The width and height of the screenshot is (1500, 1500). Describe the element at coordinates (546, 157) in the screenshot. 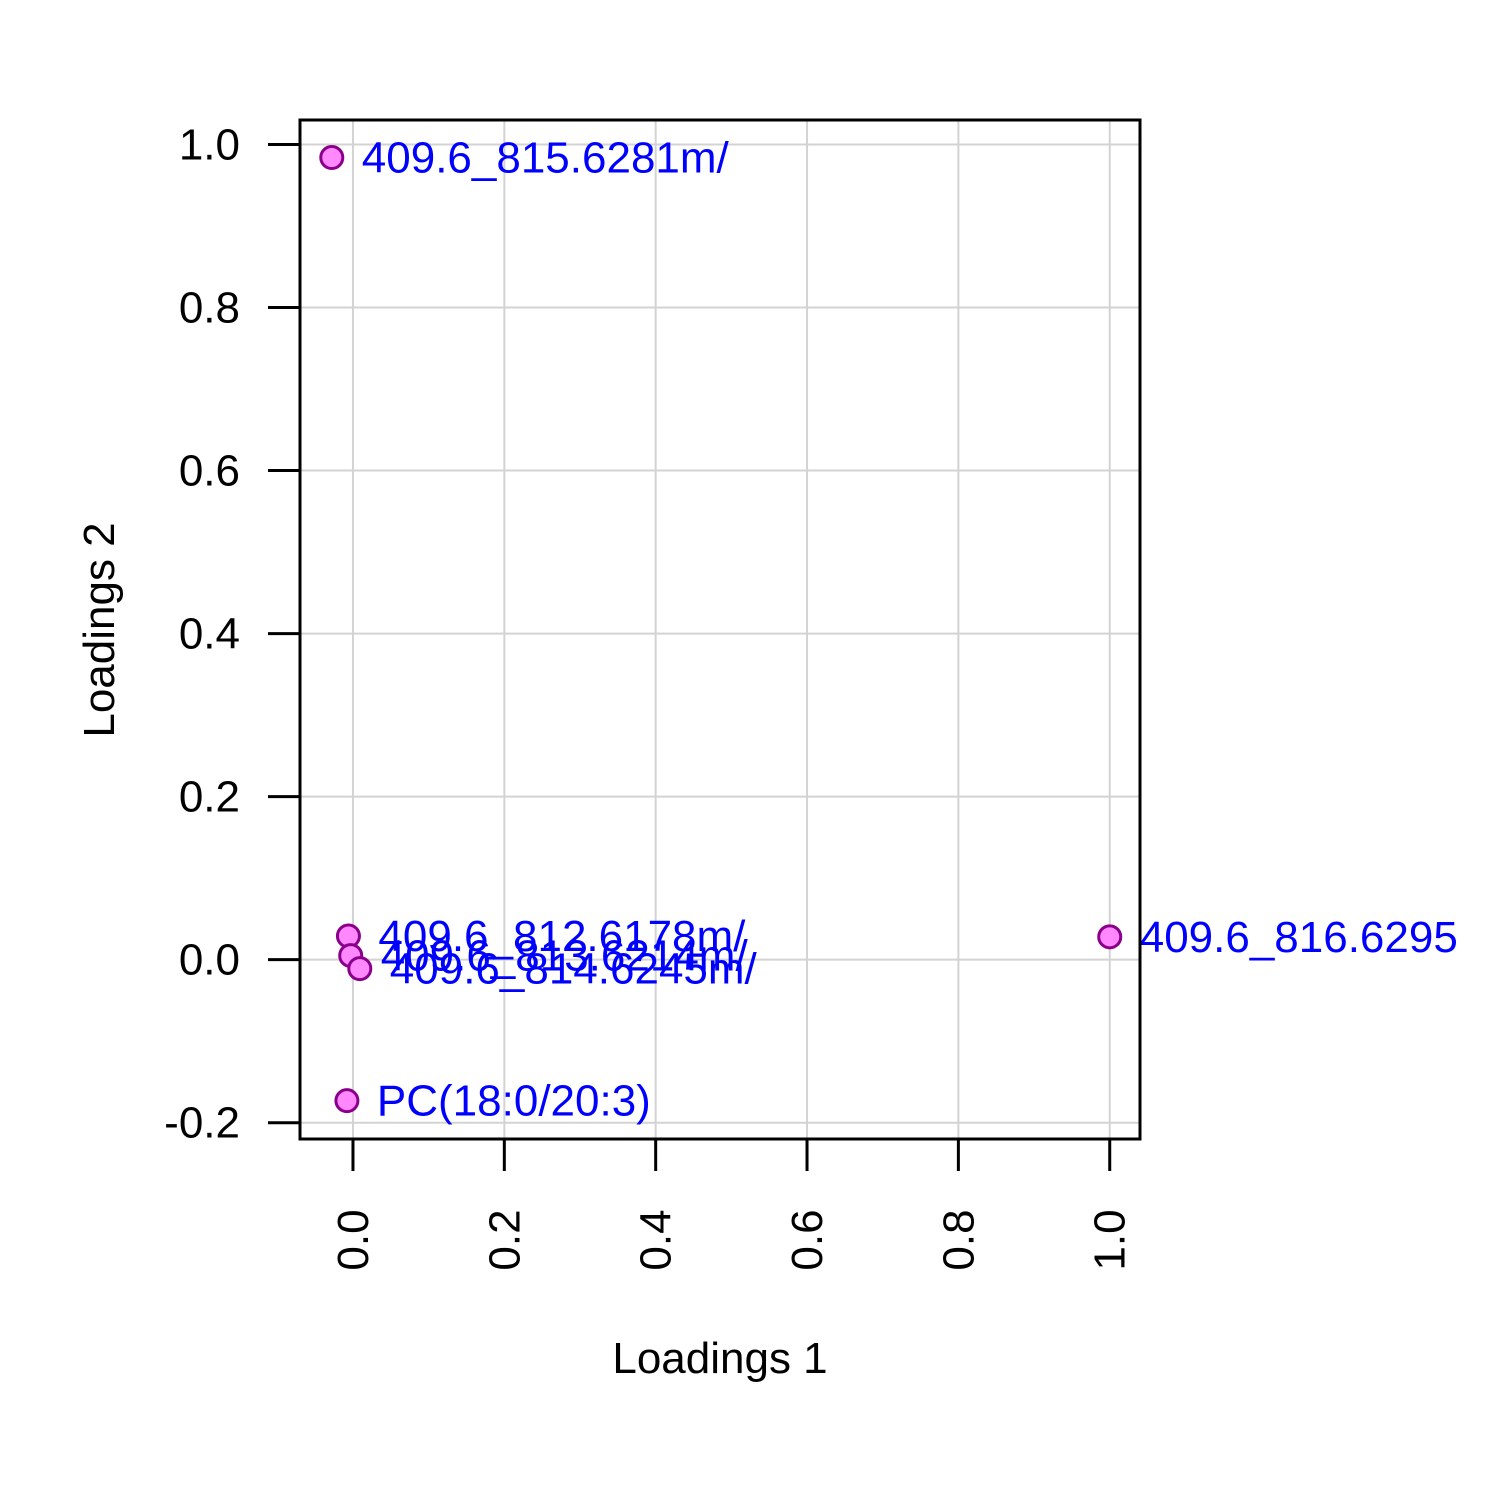

I see `data-point-label: 409.6_815.6281m/` at that location.